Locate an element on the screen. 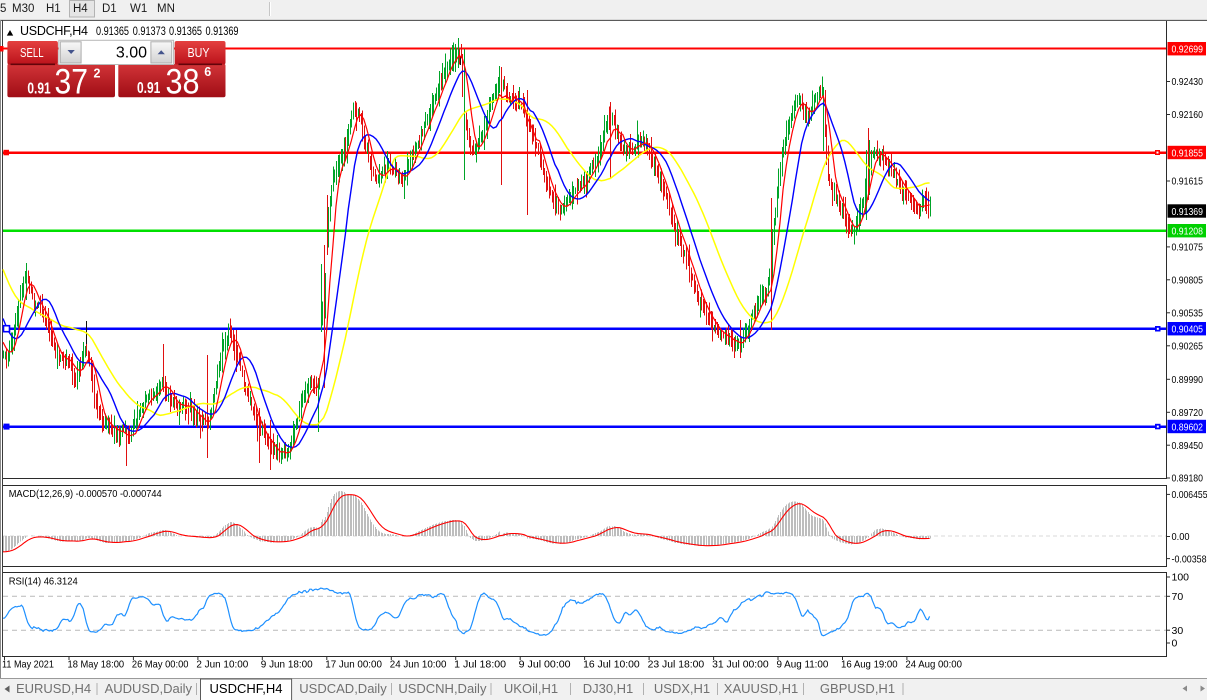  svg-text: 17 Jun 00:00 is located at coordinates (353, 665).